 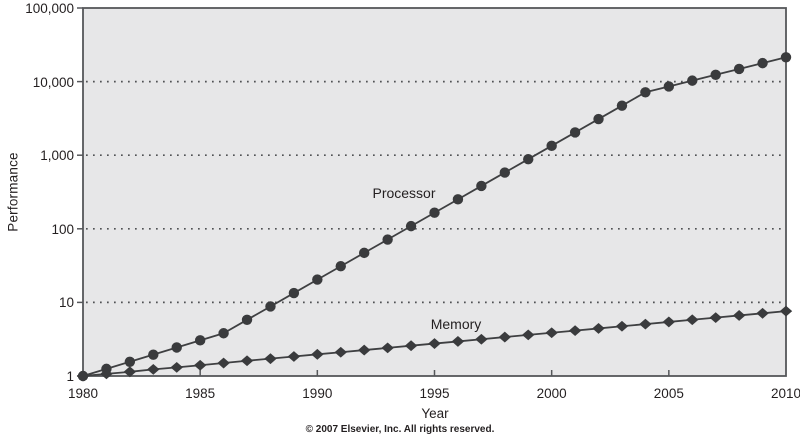 What do you see at coordinates (317, 393) in the screenshot?
I see `x-tick-label: 1990` at bounding box center [317, 393].